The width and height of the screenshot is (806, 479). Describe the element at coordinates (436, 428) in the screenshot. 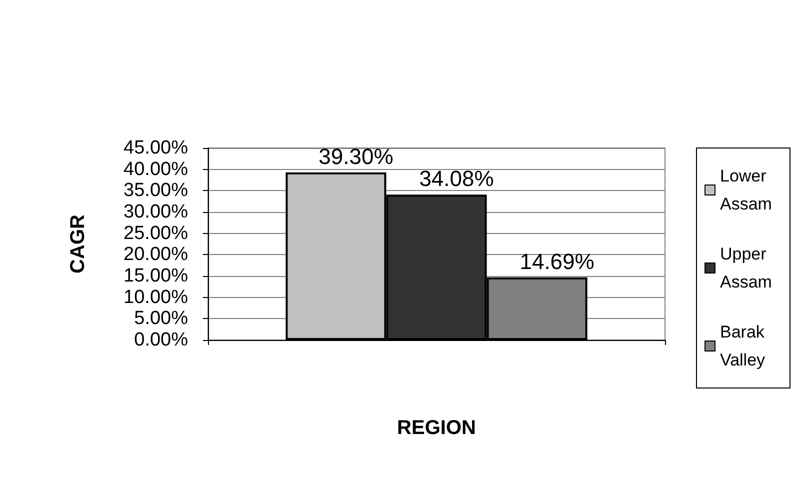

I see `x-axis-title: REGION` at that location.